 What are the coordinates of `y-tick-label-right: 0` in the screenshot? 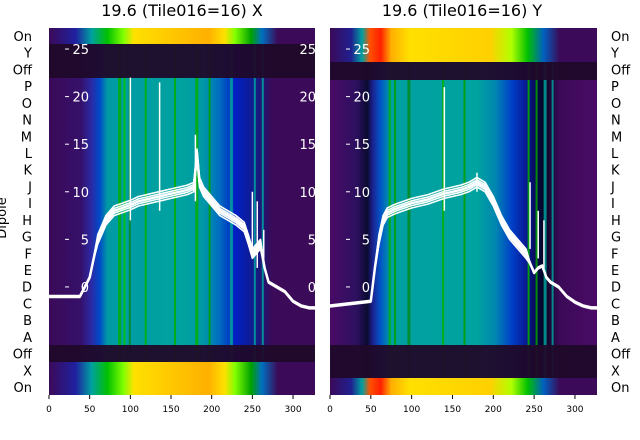 It's located at (312, 288).